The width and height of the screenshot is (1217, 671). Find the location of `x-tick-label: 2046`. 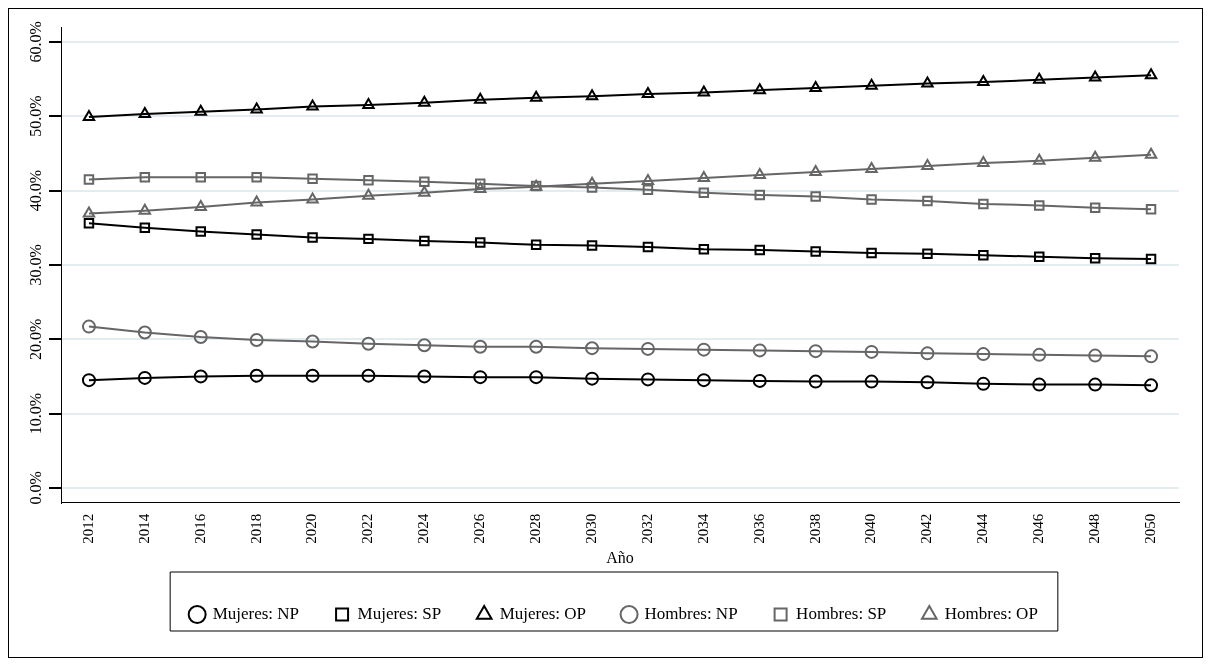

x-tick-label: 2046 is located at coordinates (1038, 528).